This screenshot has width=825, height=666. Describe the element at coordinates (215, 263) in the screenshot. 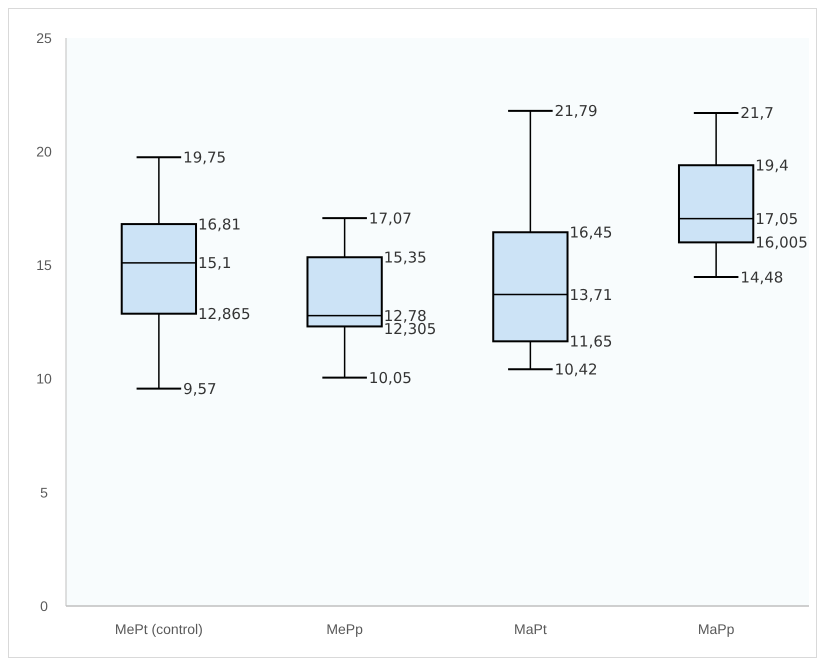

I see `text: 15,1` at that location.